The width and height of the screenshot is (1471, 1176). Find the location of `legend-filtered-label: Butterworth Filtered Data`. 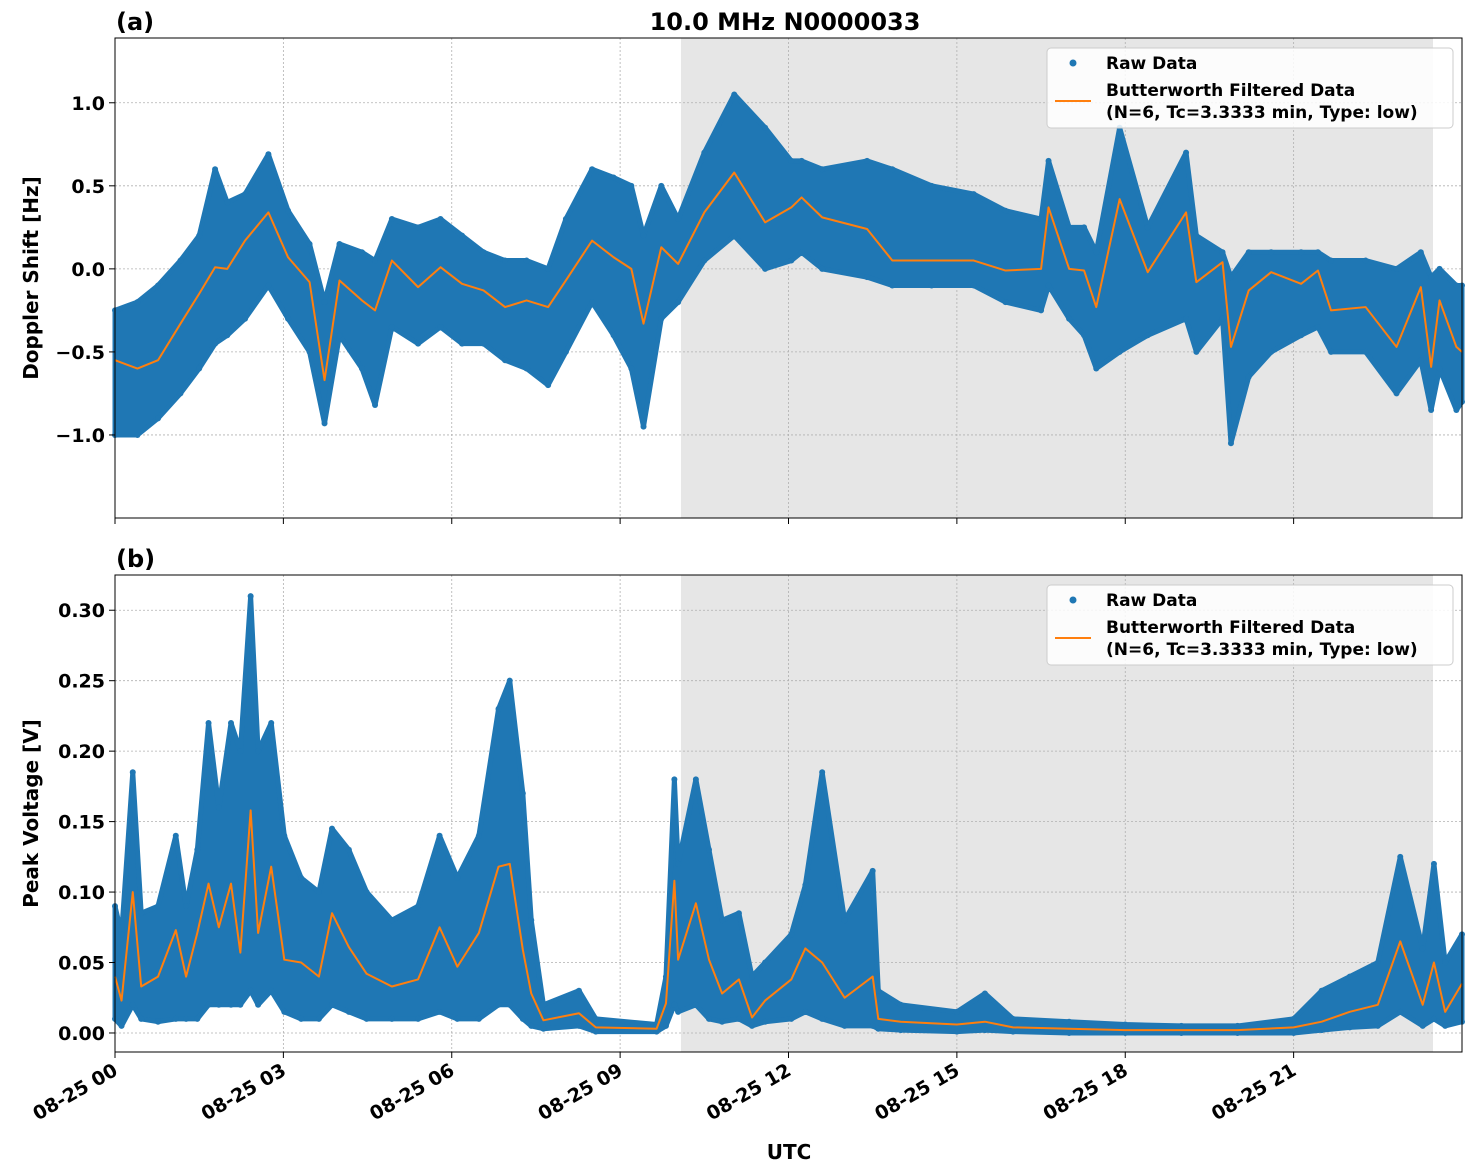

legend-filtered-label: Butterworth Filtered Data is located at coordinates (1230, 628).